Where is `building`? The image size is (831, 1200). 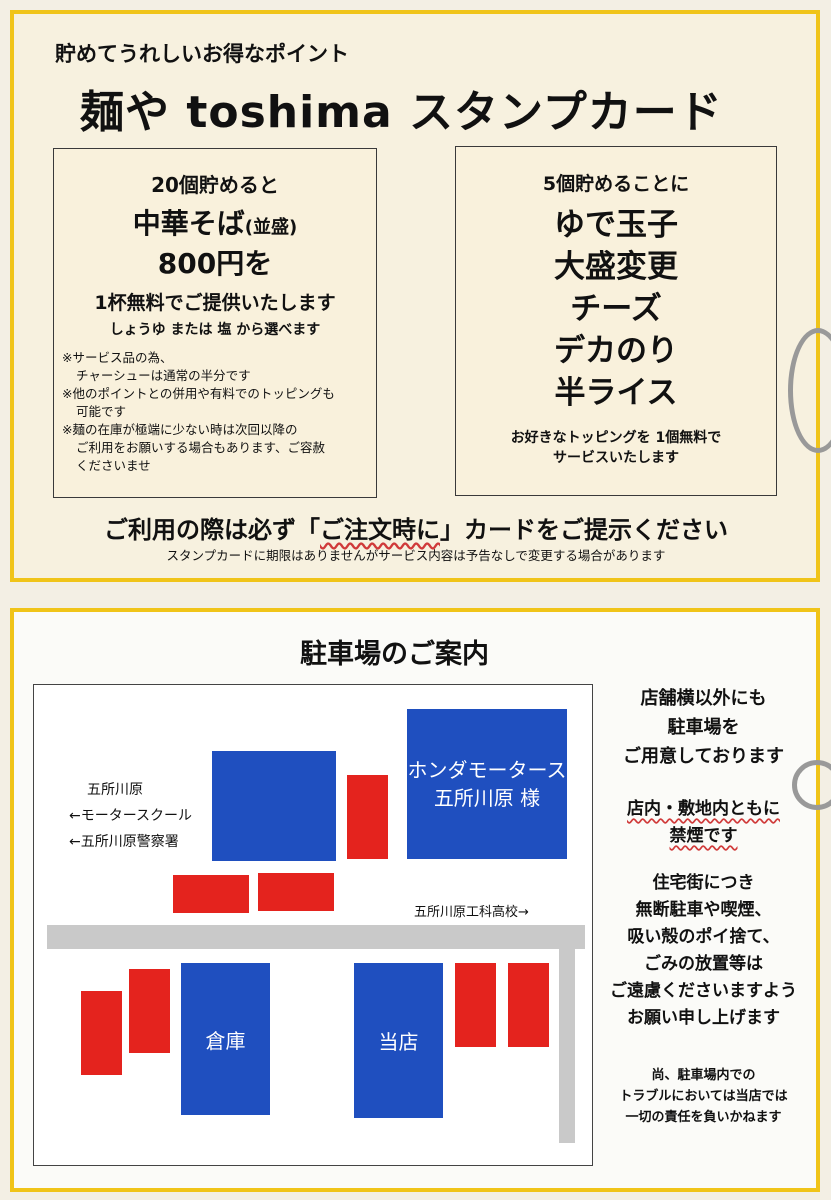 building is located at coordinates (274, 806).